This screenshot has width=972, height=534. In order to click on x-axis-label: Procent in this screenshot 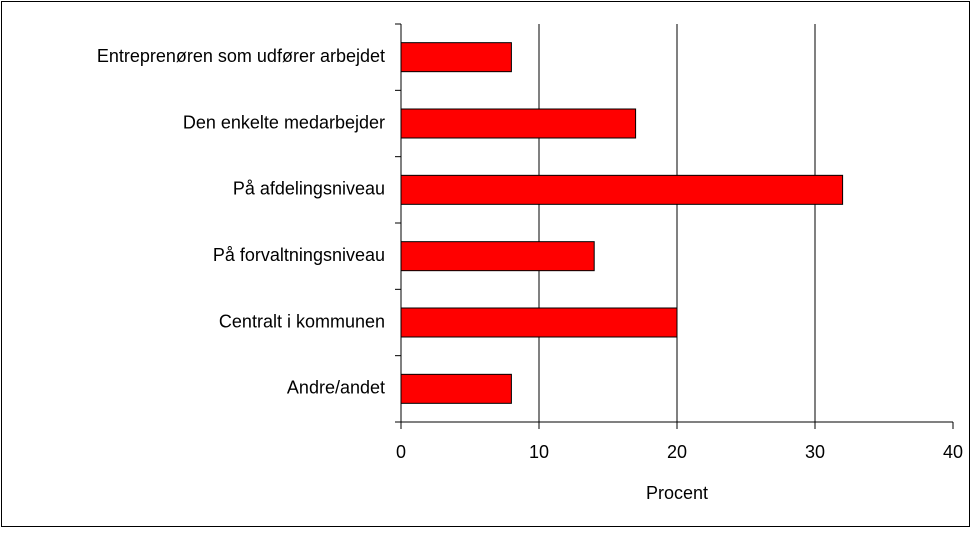, I will do `click(677, 493)`.